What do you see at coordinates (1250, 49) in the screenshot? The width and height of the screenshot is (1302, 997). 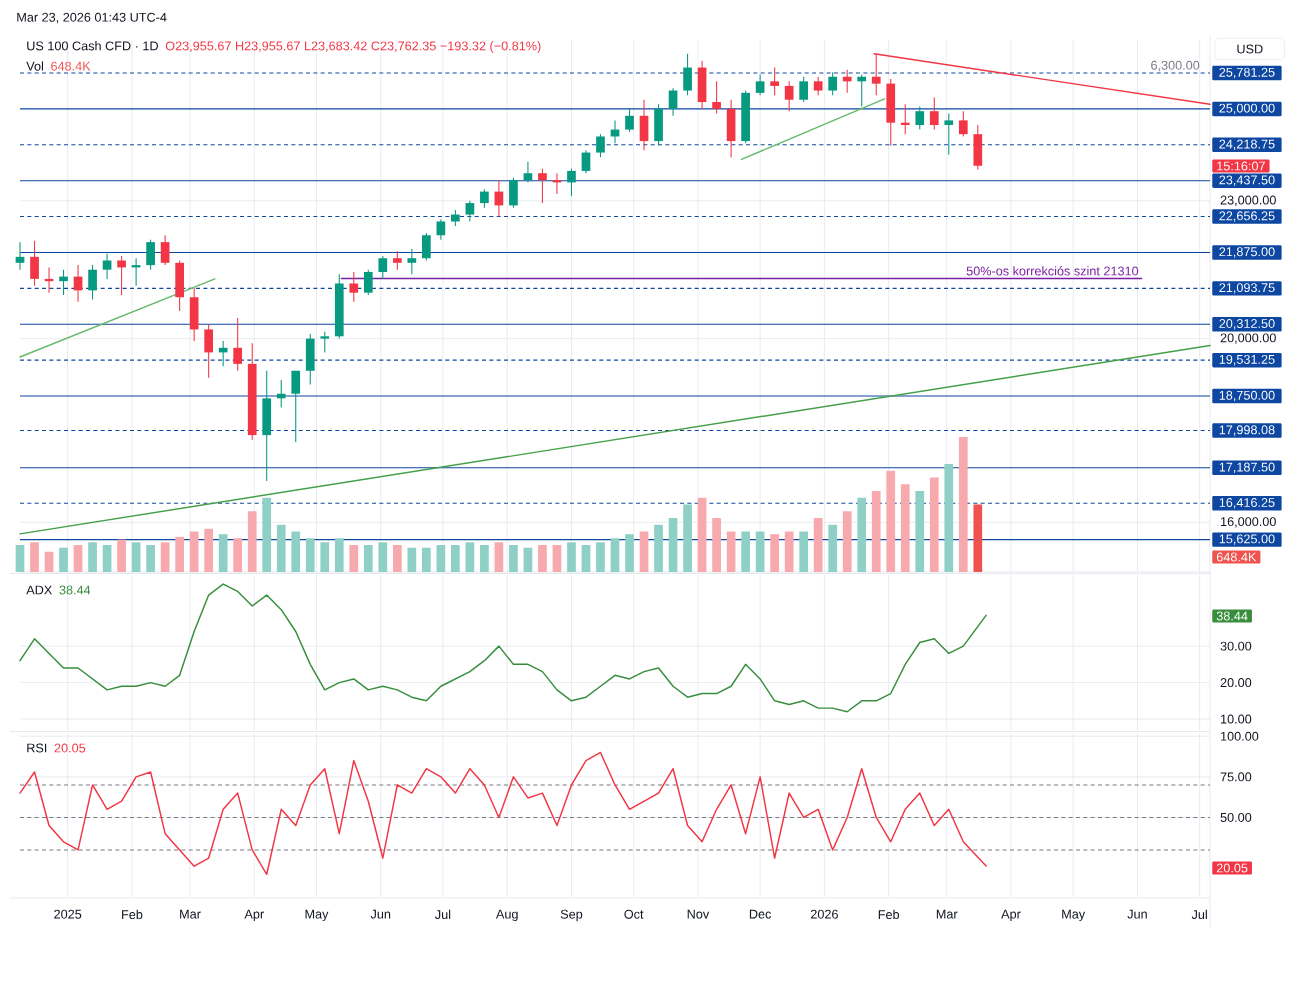 I see `y-axis-title: USD` at bounding box center [1250, 49].